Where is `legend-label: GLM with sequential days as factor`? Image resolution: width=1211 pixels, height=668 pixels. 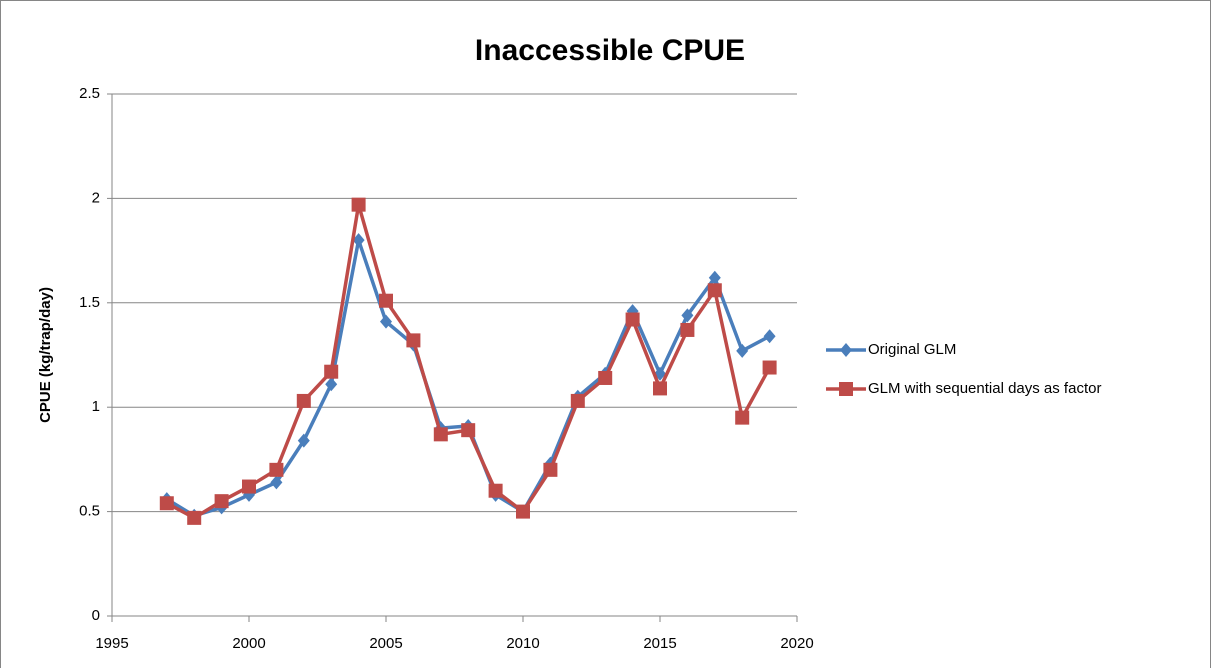 legend-label: GLM with sequential days as factor is located at coordinates (984, 388).